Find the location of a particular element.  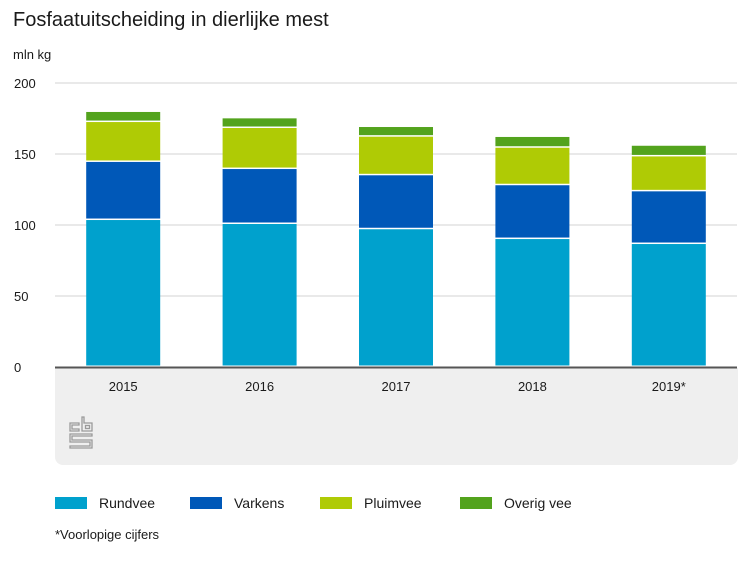

legend-label: Varkens is located at coordinates (259, 503).